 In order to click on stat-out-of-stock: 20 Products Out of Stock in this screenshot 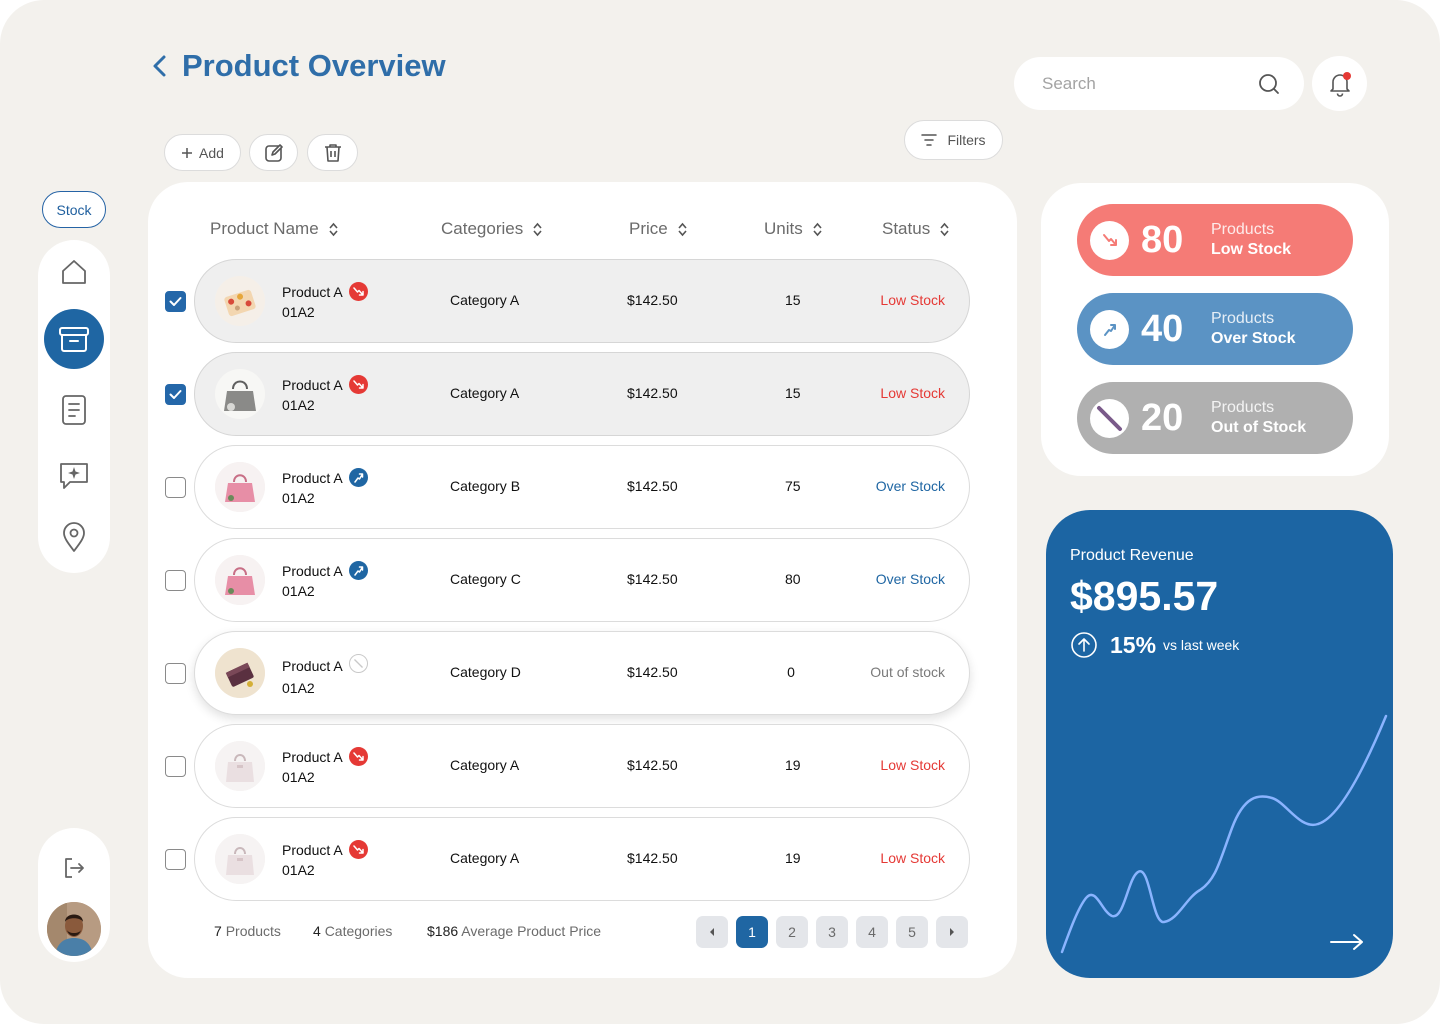, I will do `click(1215, 418)`.